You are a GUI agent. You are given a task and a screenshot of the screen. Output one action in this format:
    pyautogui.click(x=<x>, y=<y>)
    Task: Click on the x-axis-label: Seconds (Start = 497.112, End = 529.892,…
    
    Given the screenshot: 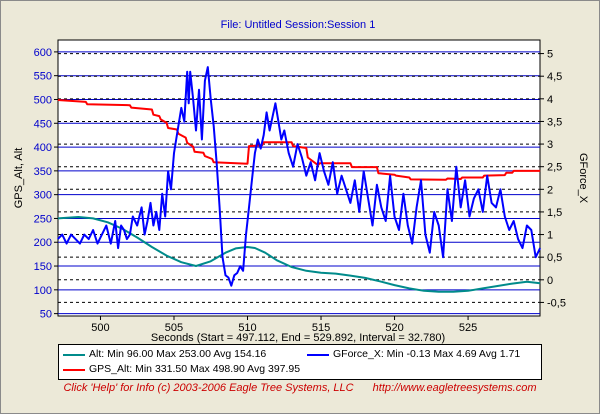 What is the action you would take?
    pyautogui.click(x=298, y=338)
    